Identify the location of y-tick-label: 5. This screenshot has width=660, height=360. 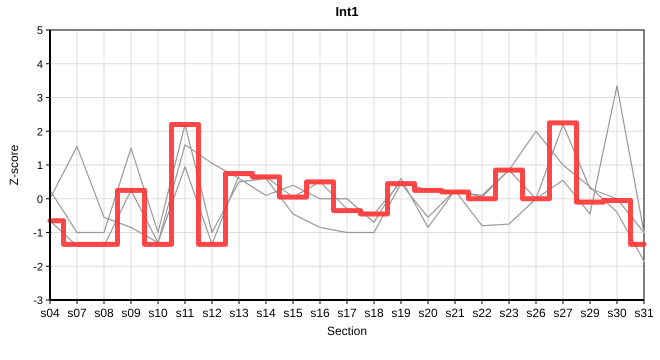
(39, 31).